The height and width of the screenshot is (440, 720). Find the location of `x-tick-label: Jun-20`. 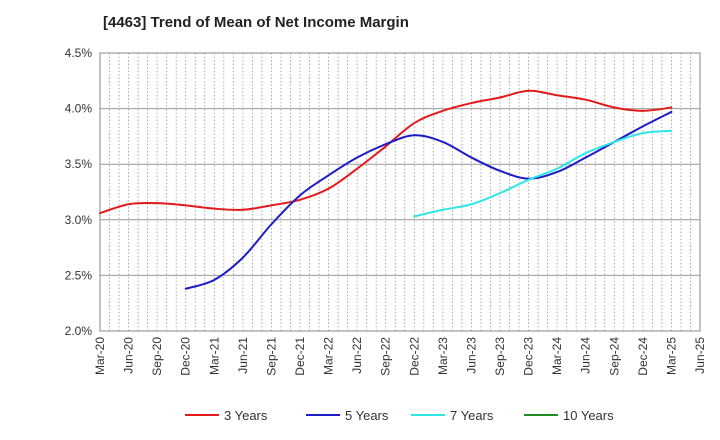

x-tick-label: Jun-20 is located at coordinates (129, 355).